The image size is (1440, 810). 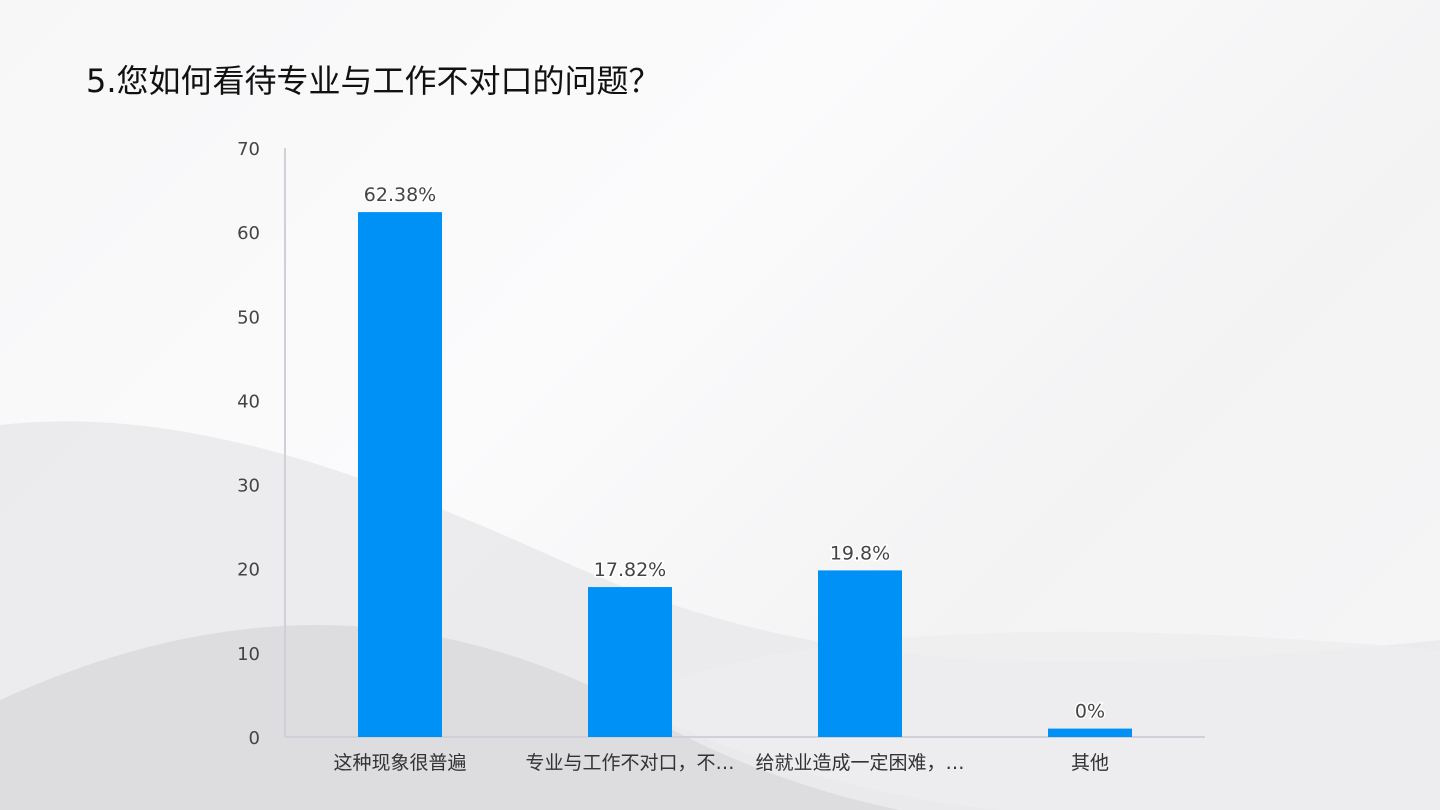 What do you see at coordinates (248, 654) in the screenshot?
I see `y-tick-label: 10` at bounding box center [248, 654].